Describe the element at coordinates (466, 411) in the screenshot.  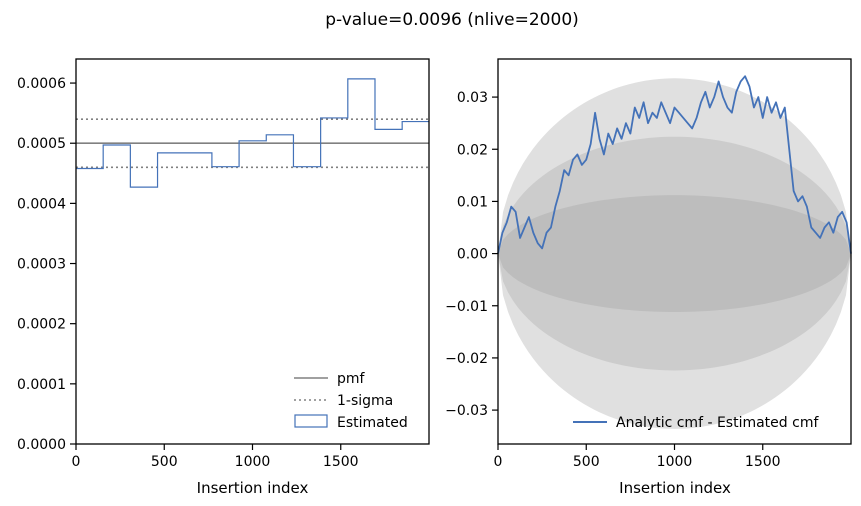
I see `y-tick-label: −0.03` at that location.